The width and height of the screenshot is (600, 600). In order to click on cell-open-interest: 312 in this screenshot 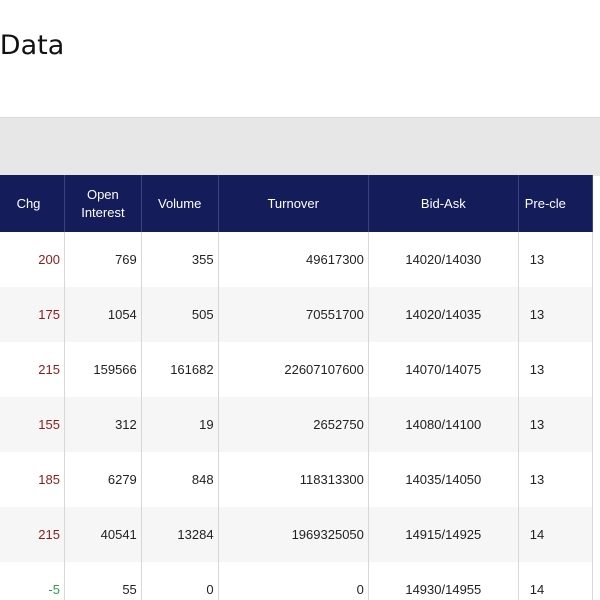, I will do `click(103, 424)`.